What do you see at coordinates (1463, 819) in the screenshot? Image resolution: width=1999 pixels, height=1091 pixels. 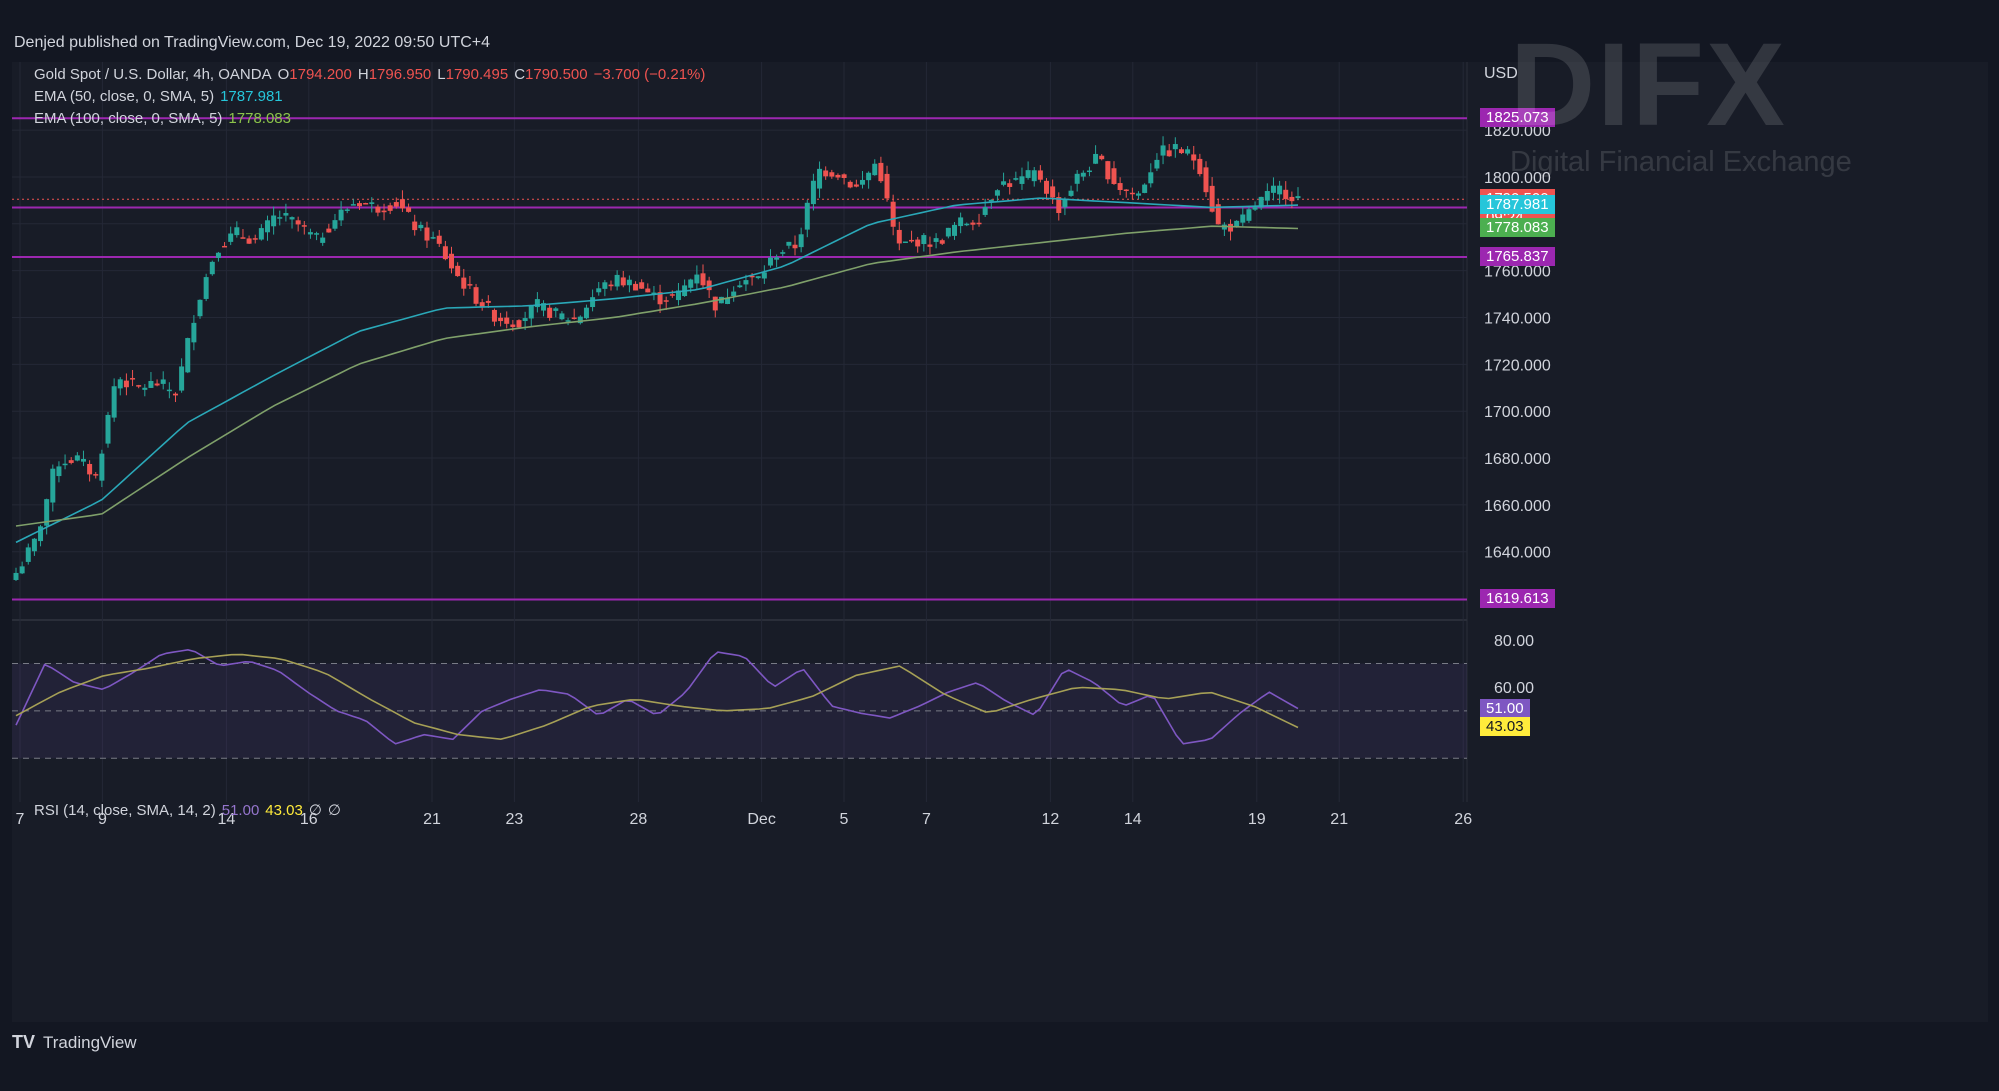 I see `time-tick-label: 26` at bounding box center [1463, 819].